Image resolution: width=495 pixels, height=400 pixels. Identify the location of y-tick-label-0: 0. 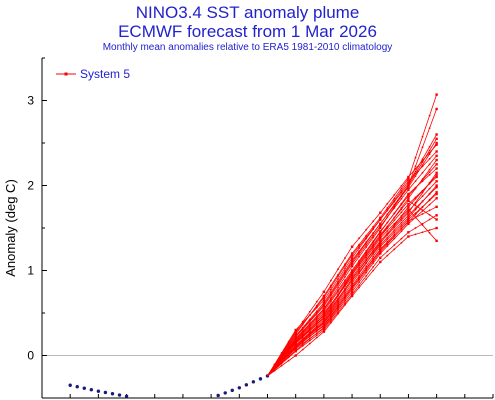
(30, 356).